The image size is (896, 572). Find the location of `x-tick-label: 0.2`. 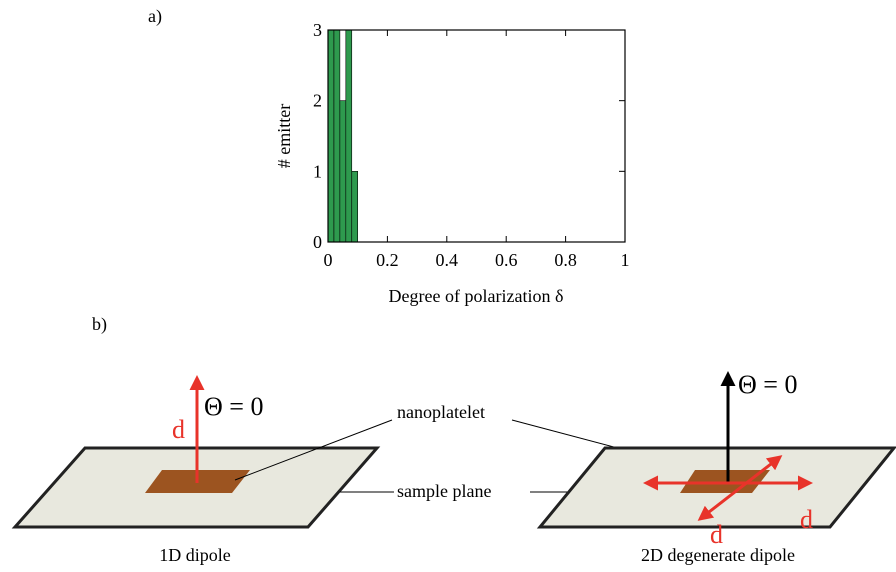

x-tick-label: 0.2 is located at coordinates (387, 260).